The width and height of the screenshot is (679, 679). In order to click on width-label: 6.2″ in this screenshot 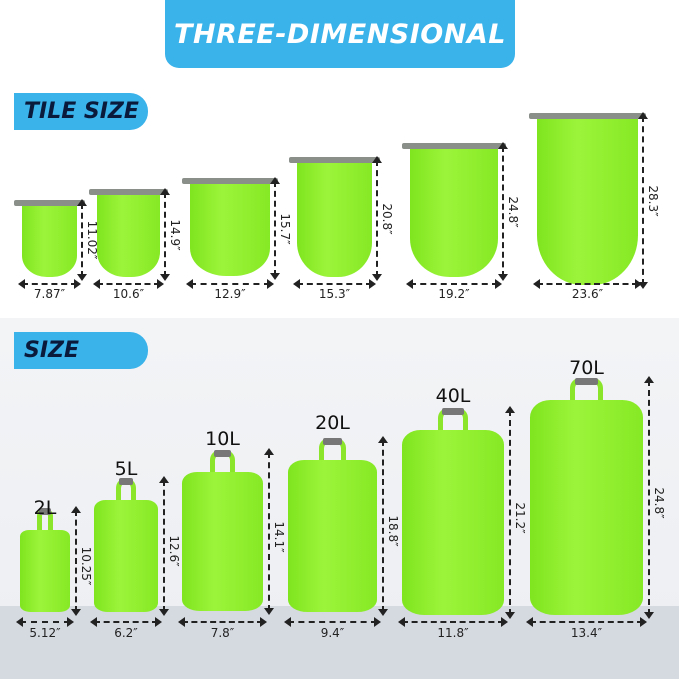, I will do `click(126, 633)`.